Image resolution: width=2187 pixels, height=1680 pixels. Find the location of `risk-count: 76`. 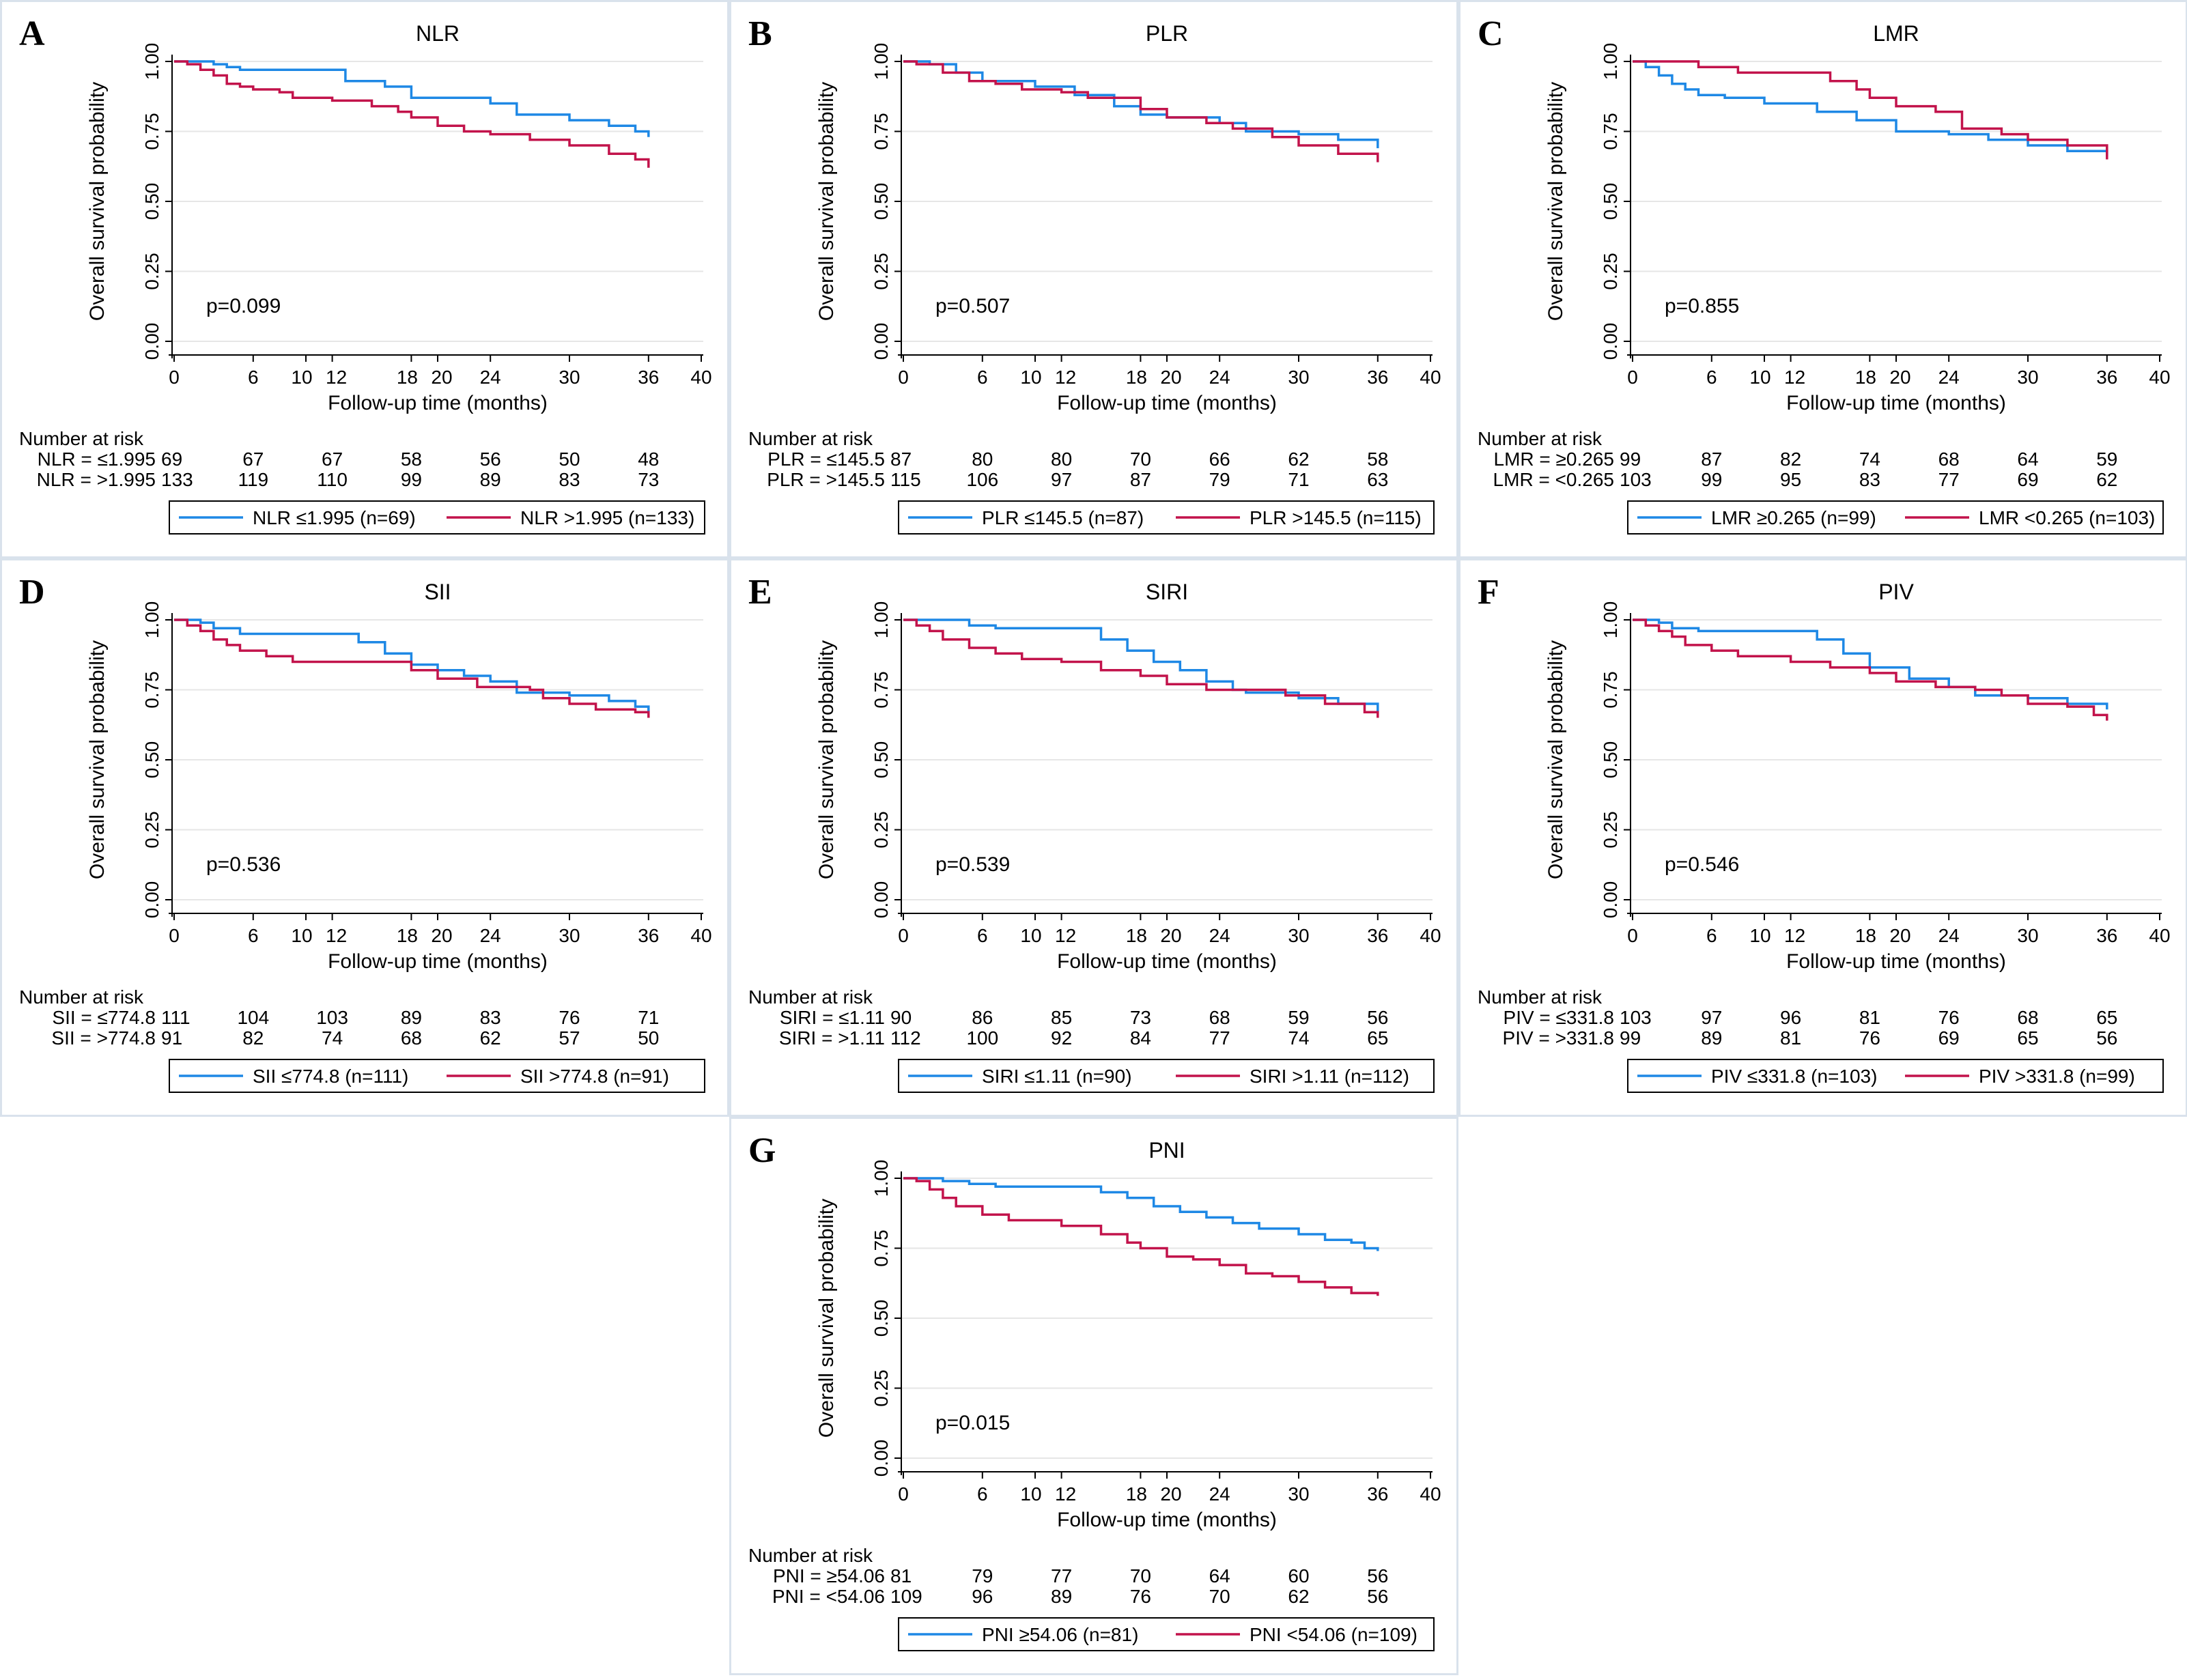

risk-count: 76 is located at coordinates (569, 1017).